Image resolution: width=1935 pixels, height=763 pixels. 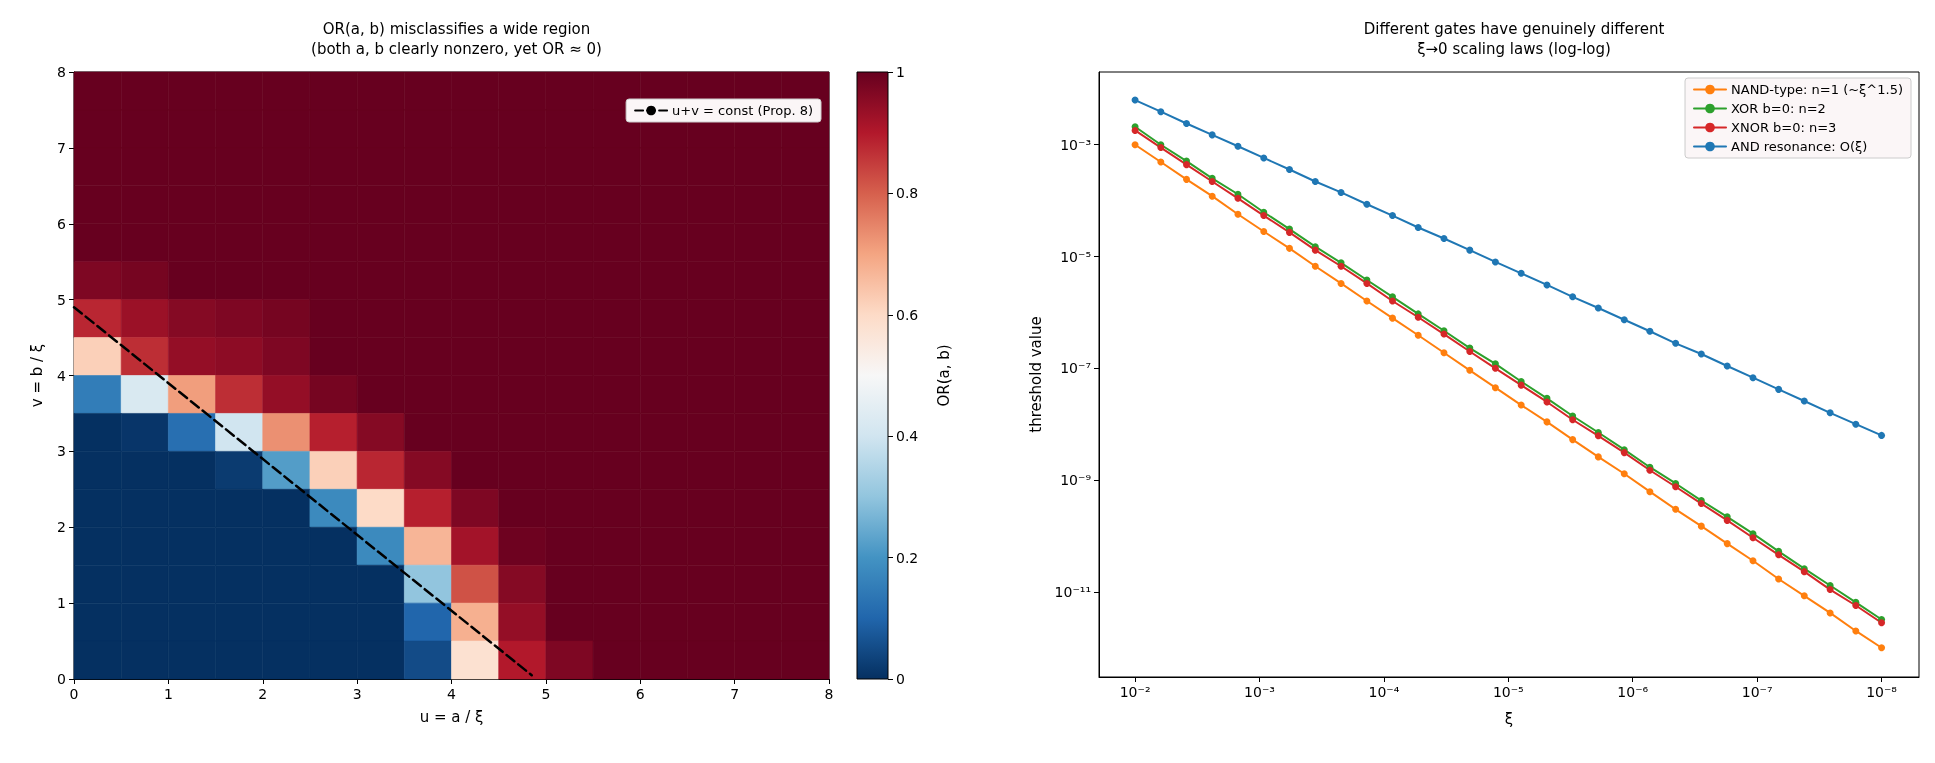 What do you see at coordinates (907, 557) in the screenshot?
I see `color-bar-label: 0.2` at bounding box center [907, 557].